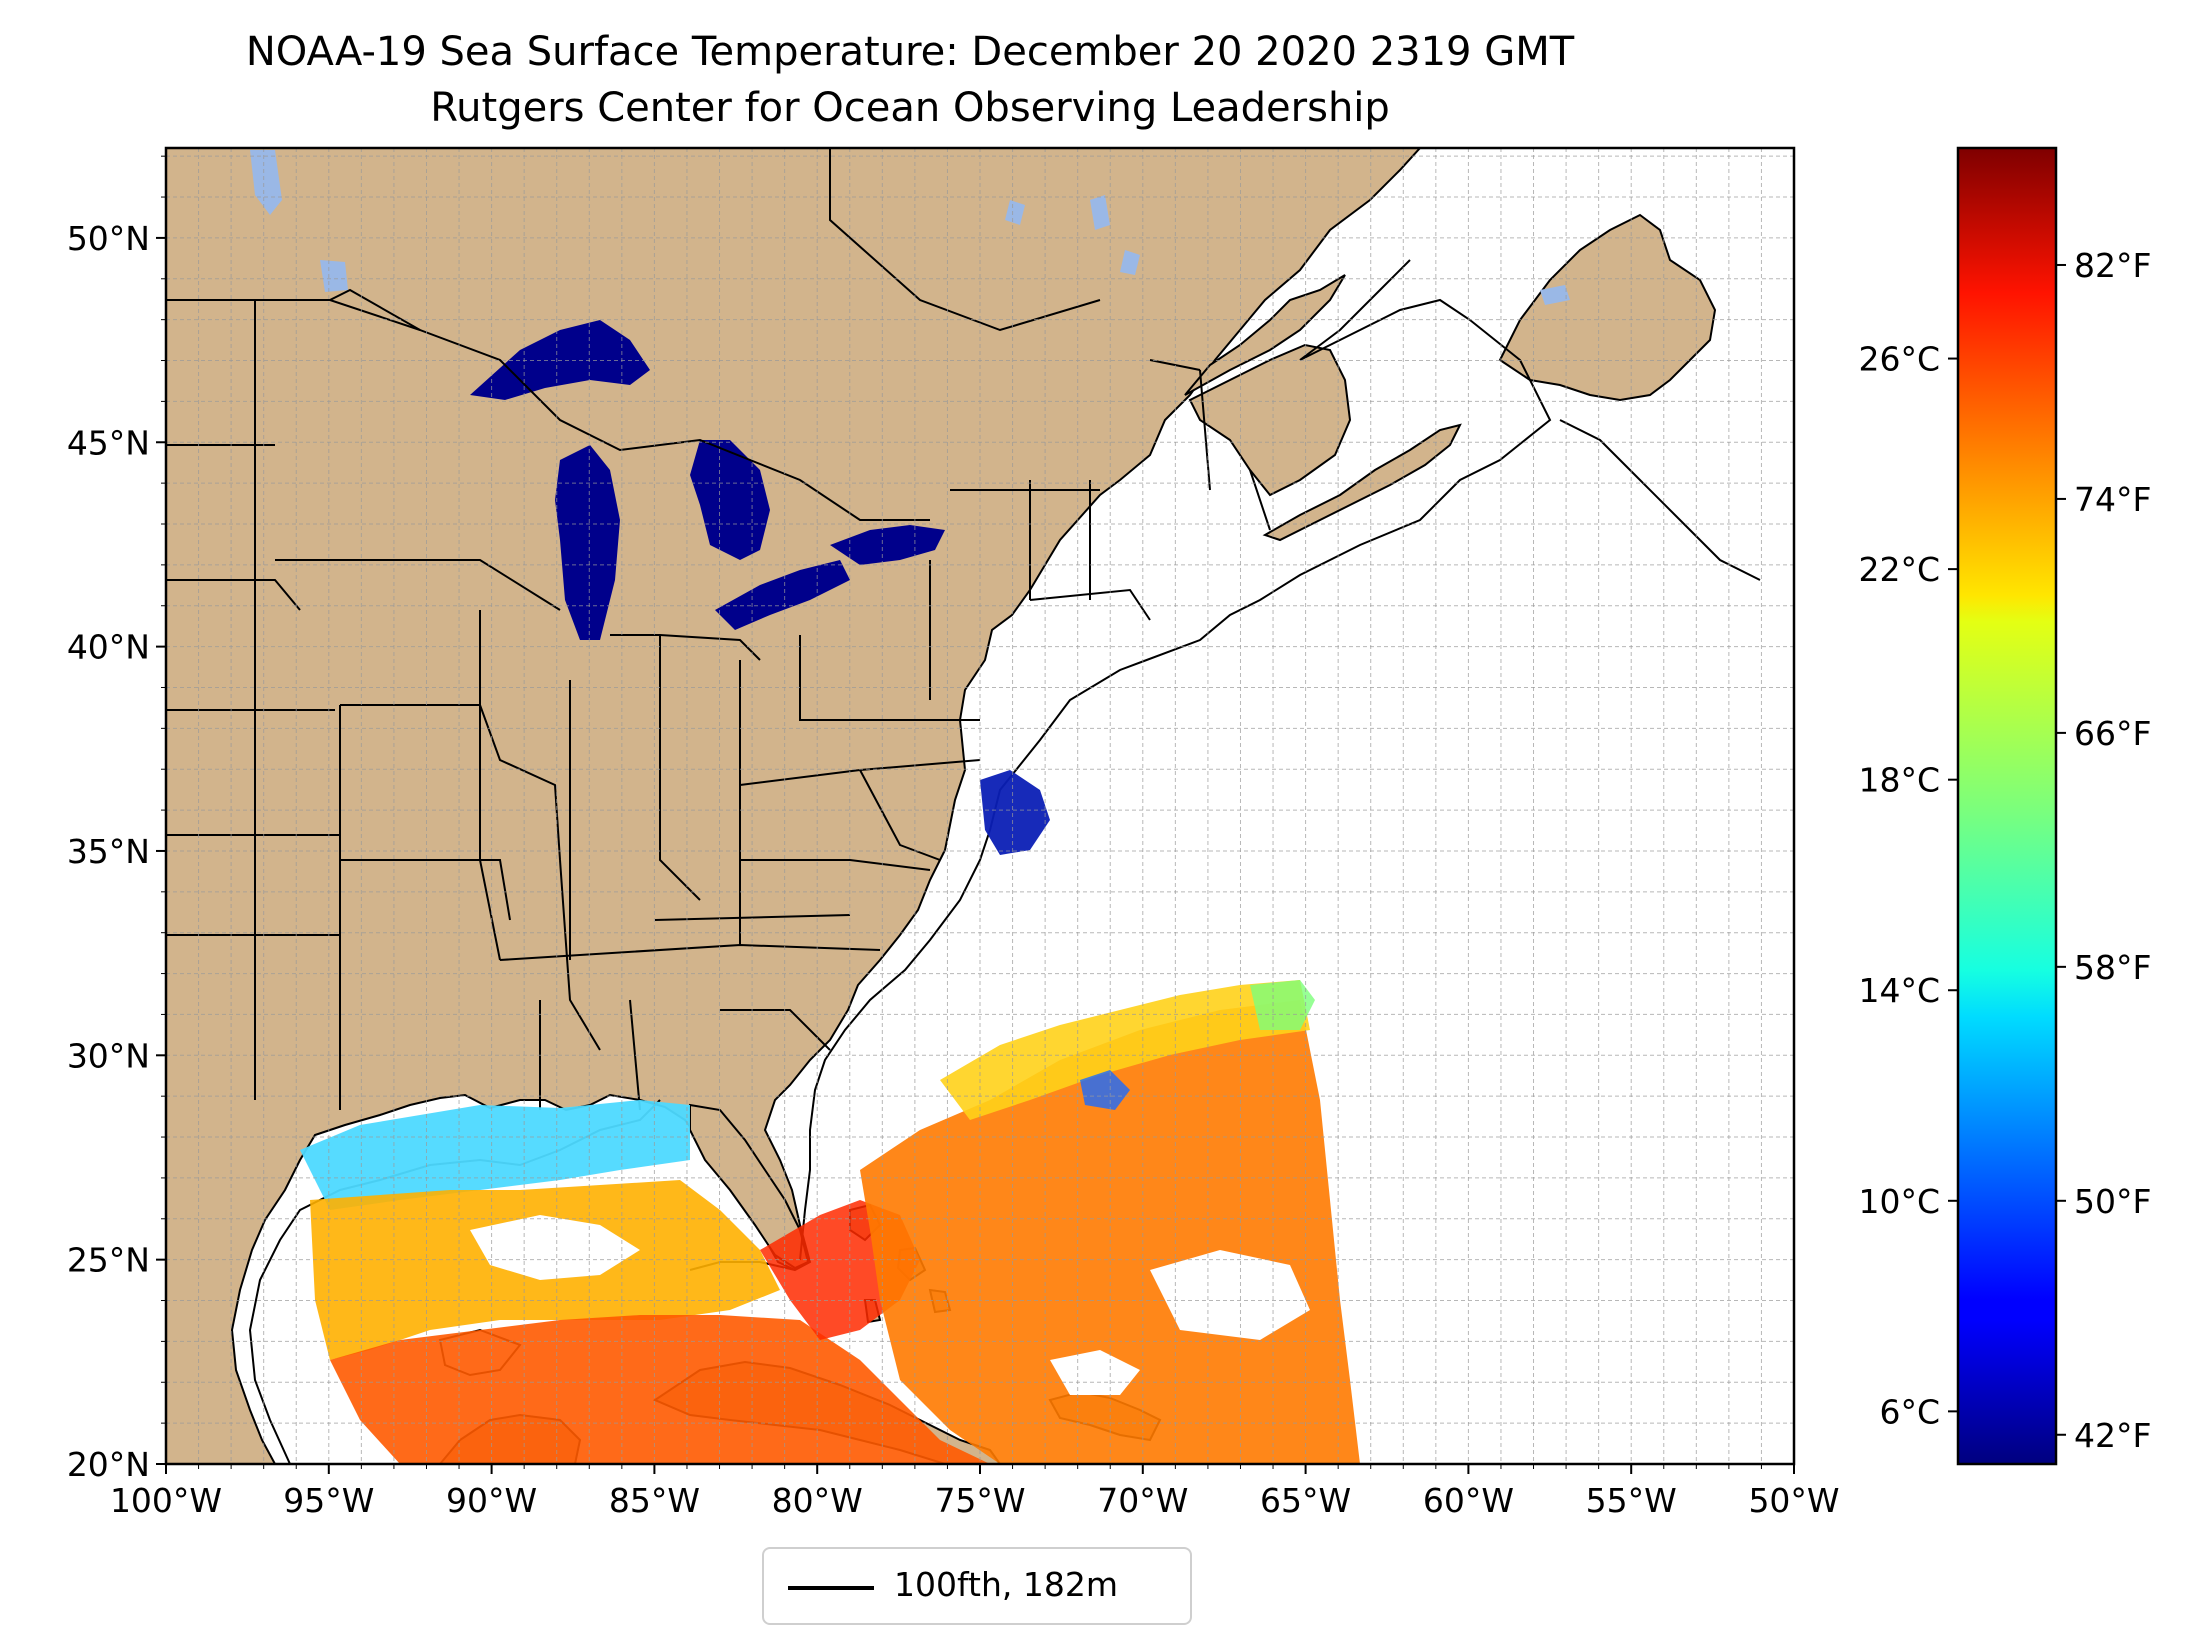 Image resolution: width=2201 pixels, height=1647 pixels. I want to click on lon-tick-label: 55°W, so click(1631, 1500).